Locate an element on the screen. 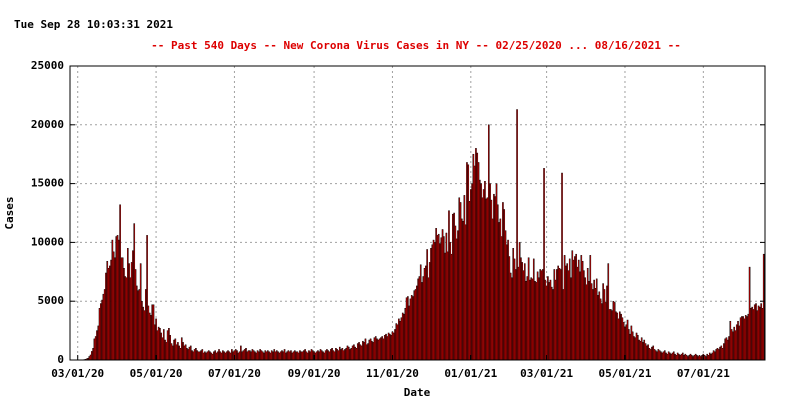 The height and width of the screenshot is (400, 800). x-tick-label: 03/01/20 is located at coordinates (77, 373).